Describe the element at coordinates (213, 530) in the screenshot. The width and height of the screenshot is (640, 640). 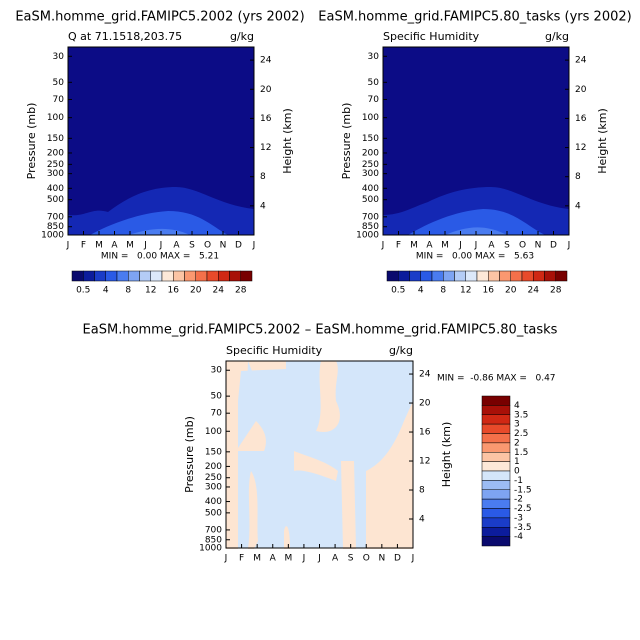
I see `y-tick-label: 700` at that location.